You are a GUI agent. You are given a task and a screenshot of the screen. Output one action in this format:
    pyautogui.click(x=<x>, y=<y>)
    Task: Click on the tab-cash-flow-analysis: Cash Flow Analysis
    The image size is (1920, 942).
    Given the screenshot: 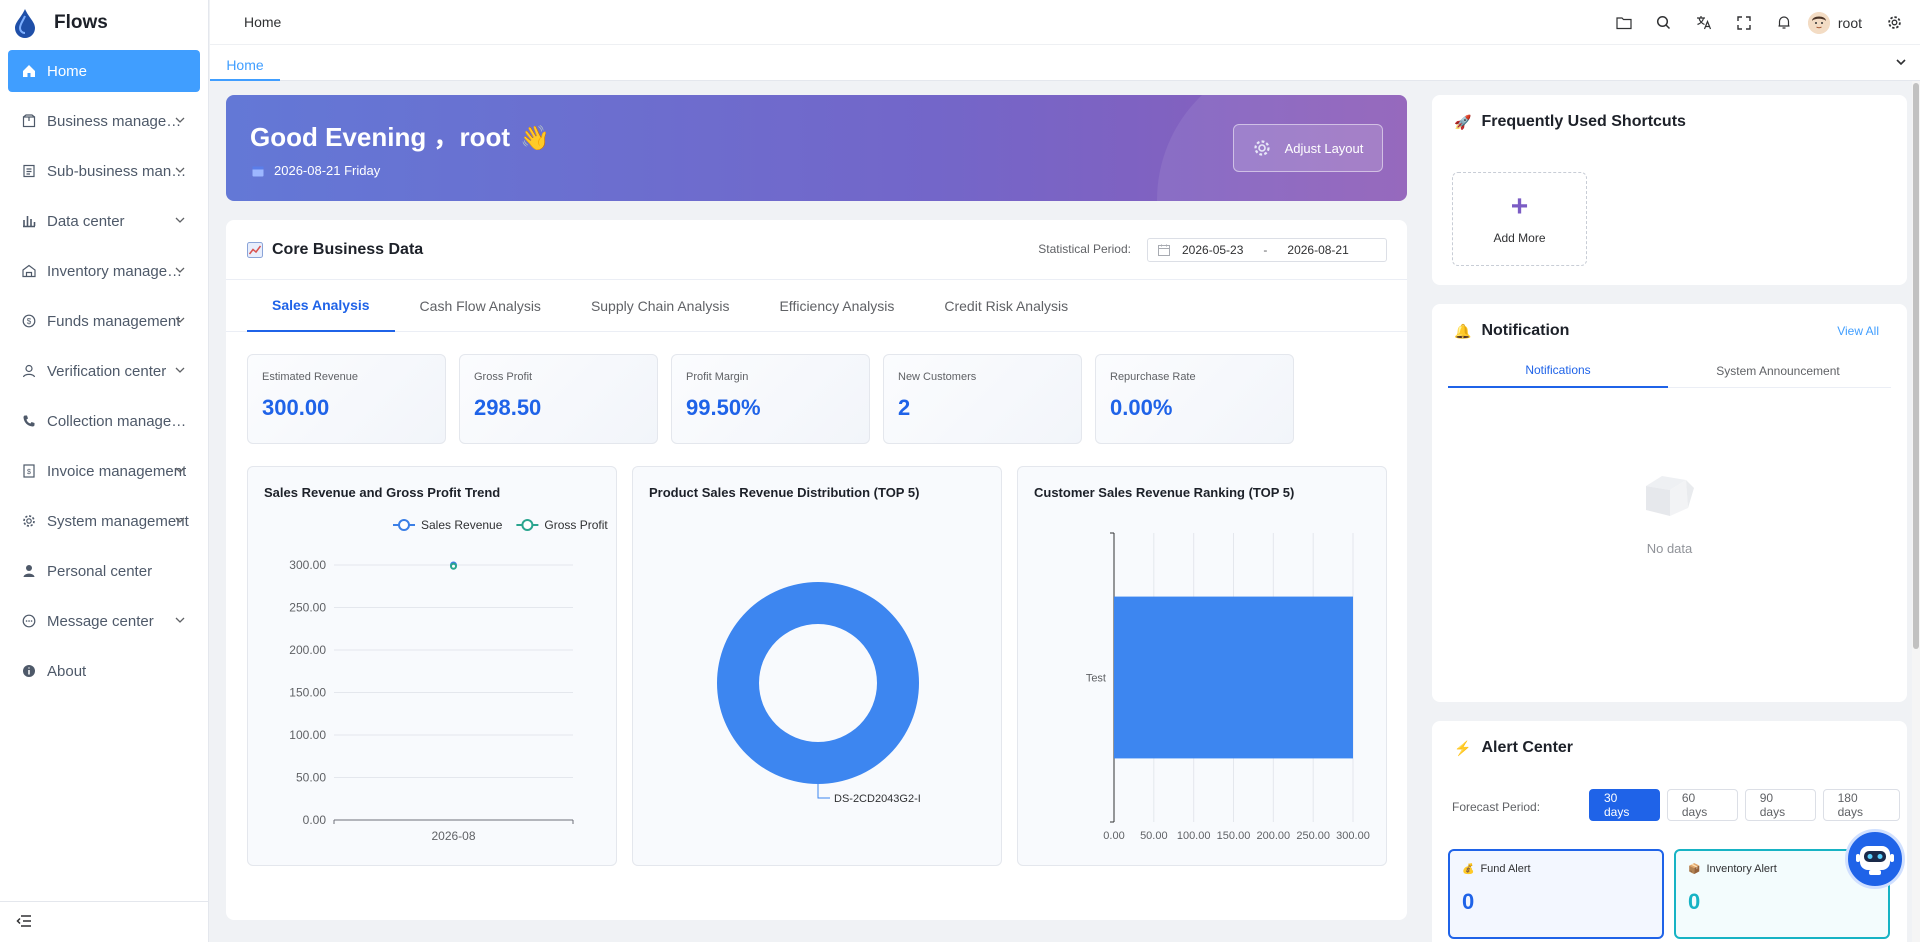 What is the action you would take?
    pyautogui.click(x=480, y=306)
    